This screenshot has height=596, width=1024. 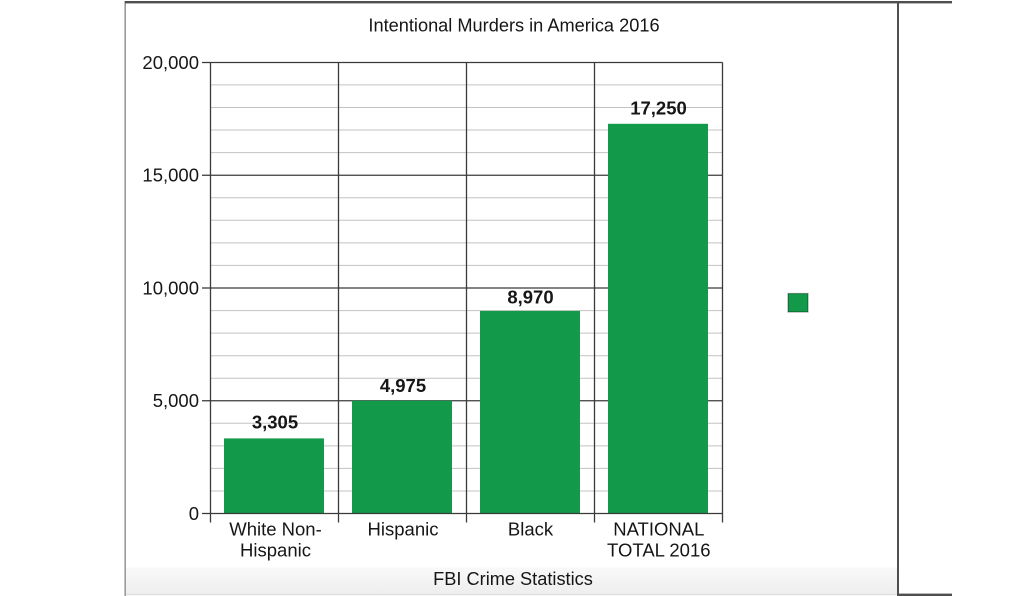 What do you see at coordinates (531, 529) in the screenshot?
I see `svg-text: Black` at bounding box center [531, 529].